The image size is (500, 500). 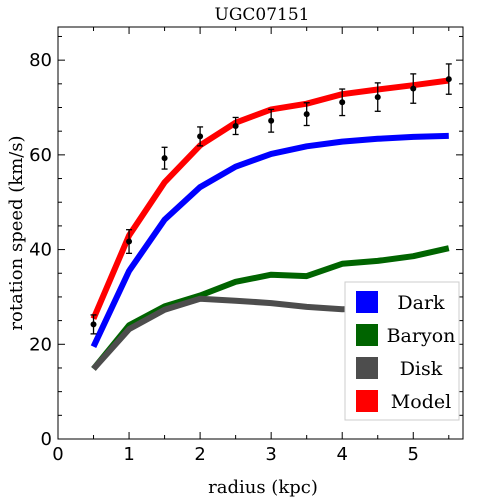 I want to click on y-tick-label: 0, so click(x=46, y=439).